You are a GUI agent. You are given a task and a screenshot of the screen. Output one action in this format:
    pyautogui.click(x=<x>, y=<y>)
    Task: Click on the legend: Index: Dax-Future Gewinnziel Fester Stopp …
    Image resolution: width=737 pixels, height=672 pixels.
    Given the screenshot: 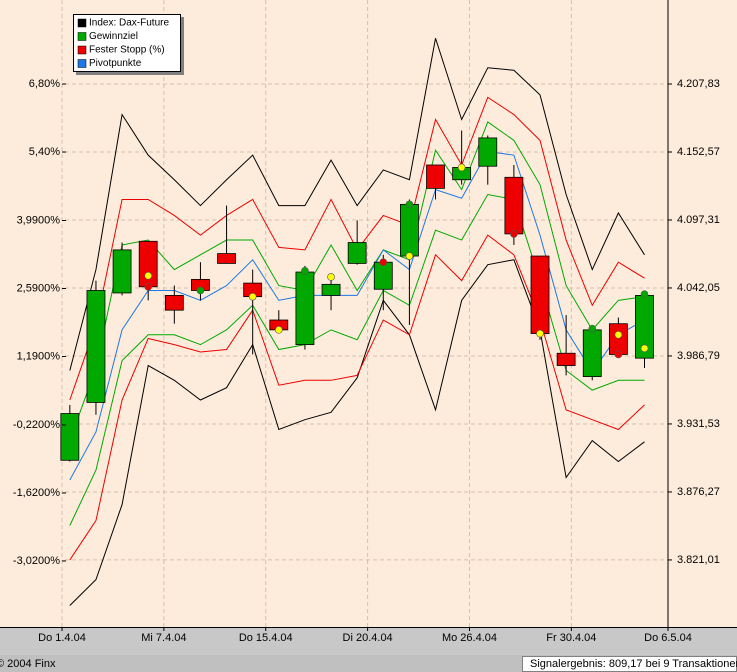 What is the action you would take?
    pyautogui.click(x=128, y=44)
    